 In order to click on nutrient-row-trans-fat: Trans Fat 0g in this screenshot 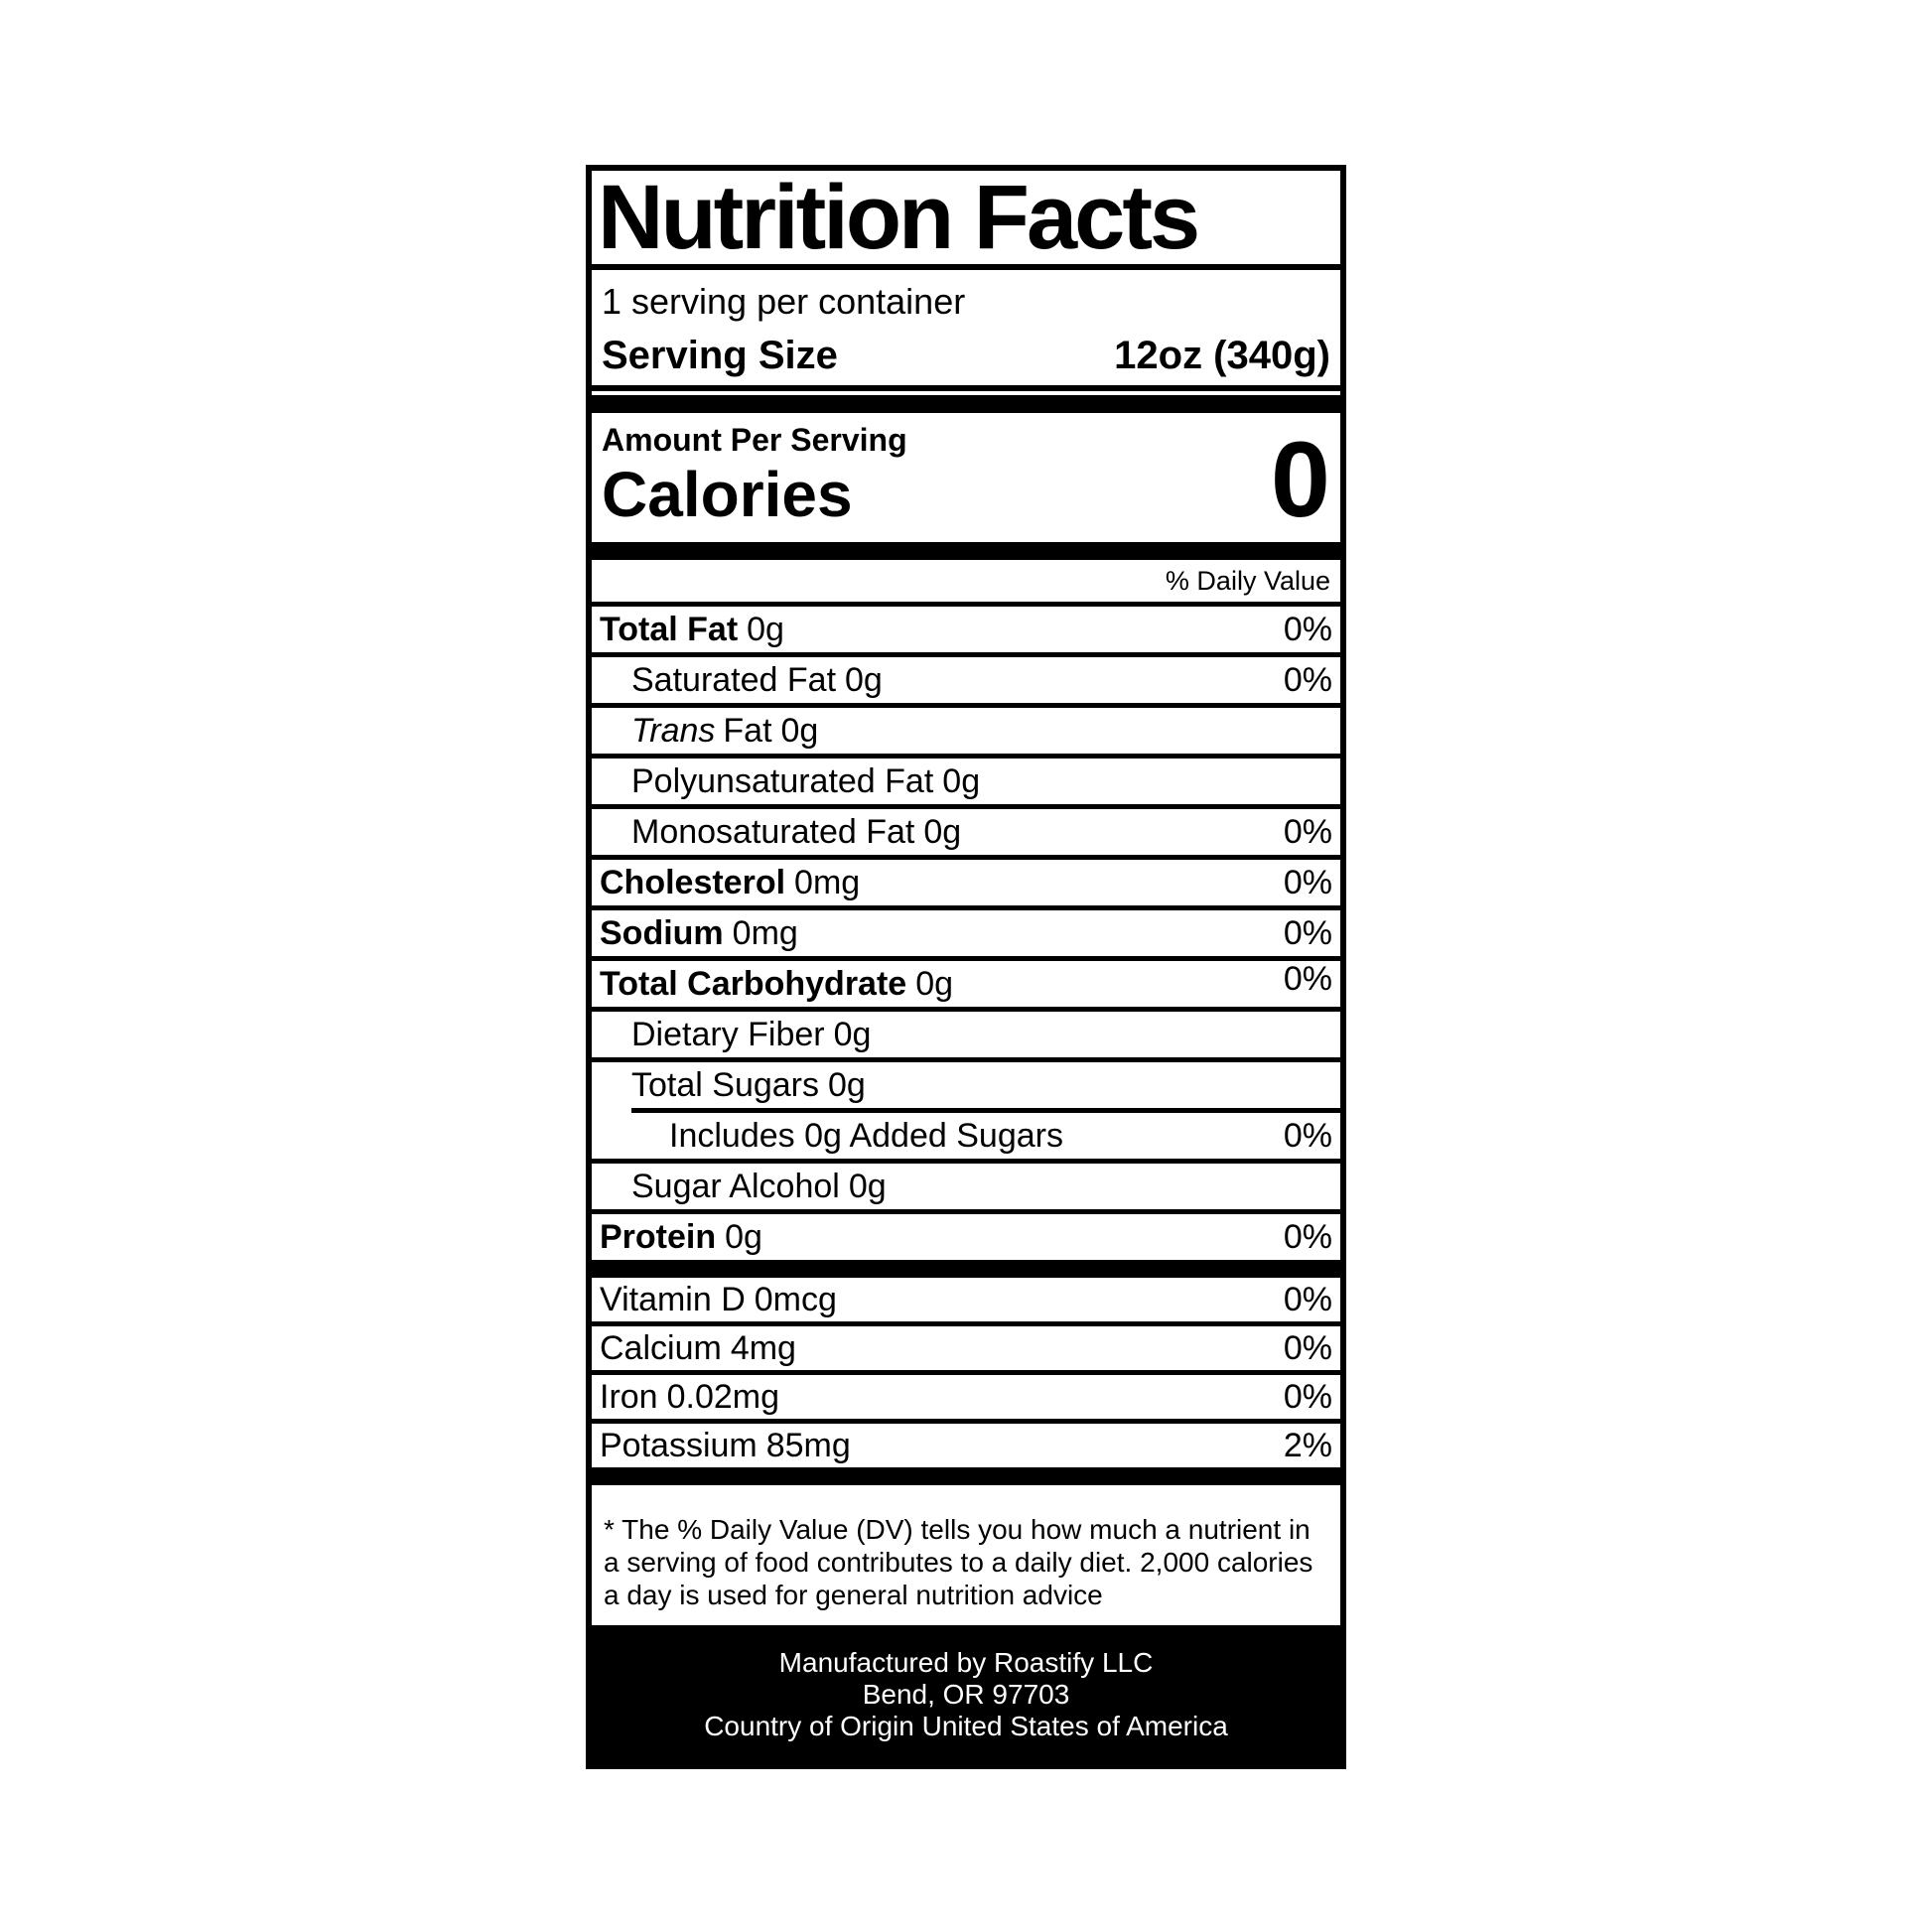, I will do `click(966, 728)`.